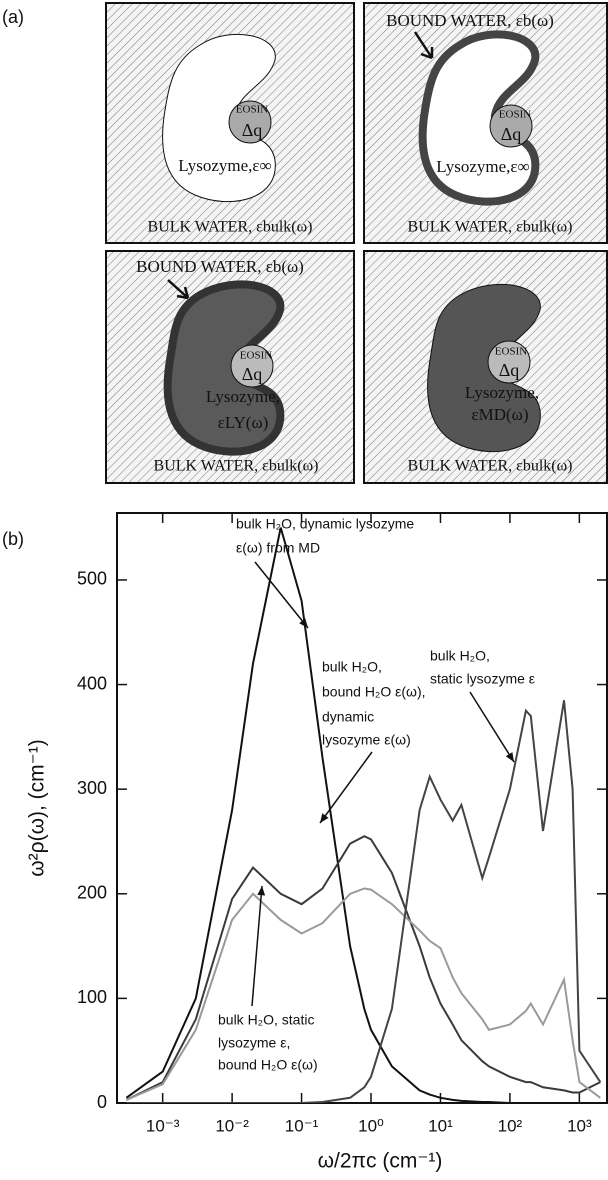 The height and width of the screenshot is (1180, 608). I want to click on diagram-label: εLY(ω), so click(243, 422).